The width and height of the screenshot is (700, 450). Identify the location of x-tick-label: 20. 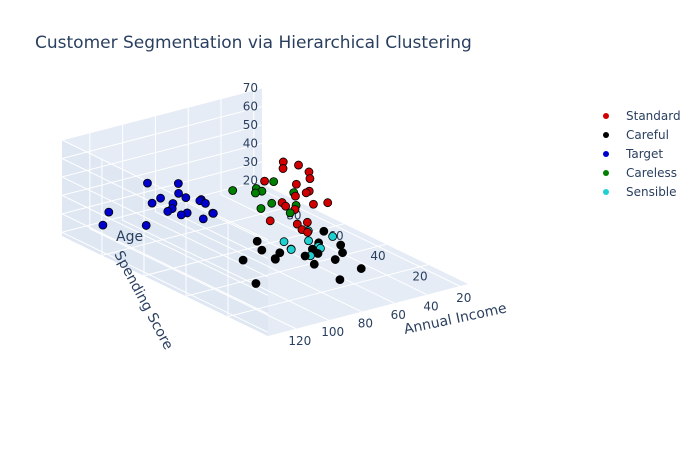
(463, 298).